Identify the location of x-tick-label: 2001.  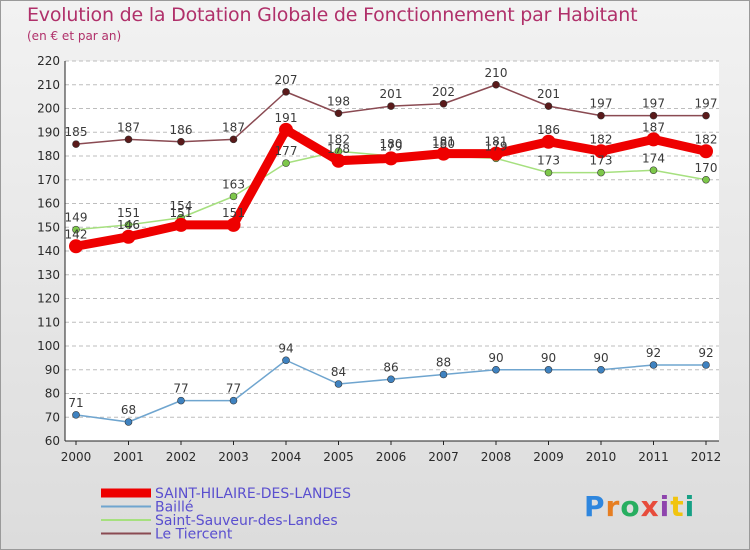
(128, 457).